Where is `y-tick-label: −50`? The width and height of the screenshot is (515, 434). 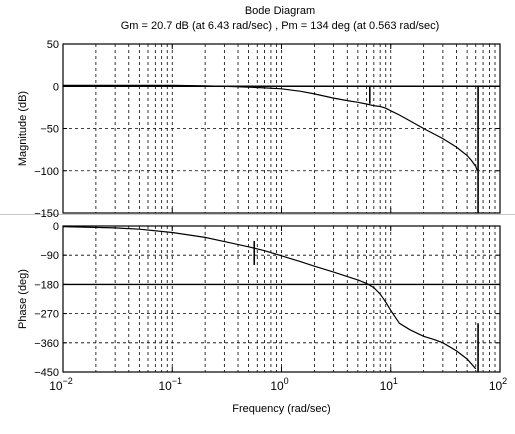 y-tick-label: −50 is located at coordinates (49, 130).